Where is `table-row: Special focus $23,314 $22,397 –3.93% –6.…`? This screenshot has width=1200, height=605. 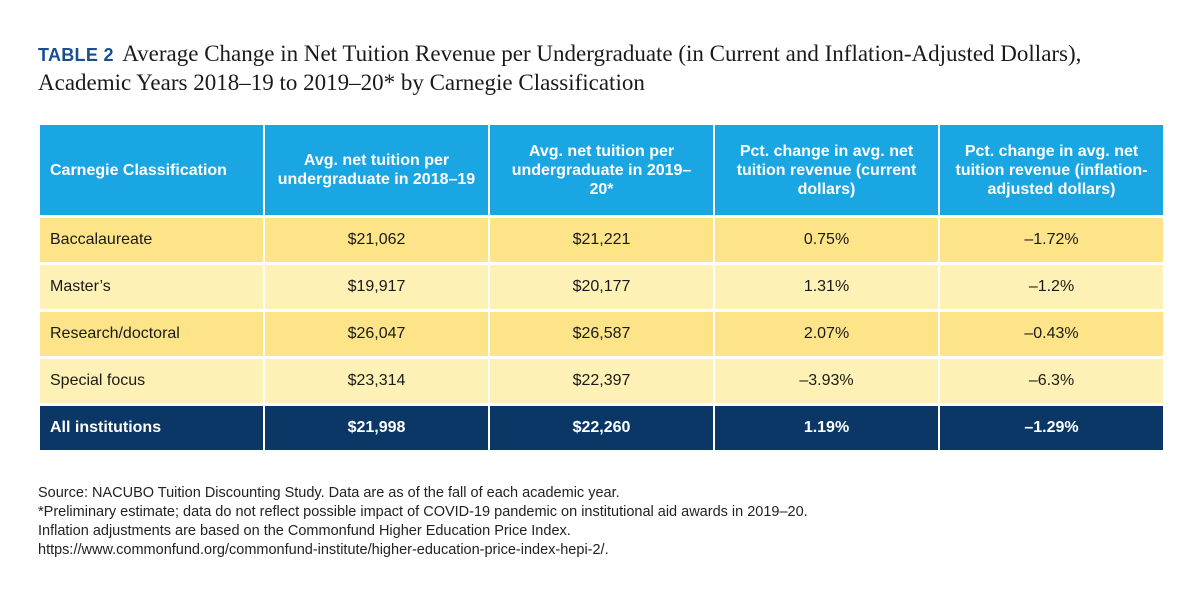
table-row: Special focus $23,314 $22,397 –3.93% –6.… is located at coordinates (601, 381).